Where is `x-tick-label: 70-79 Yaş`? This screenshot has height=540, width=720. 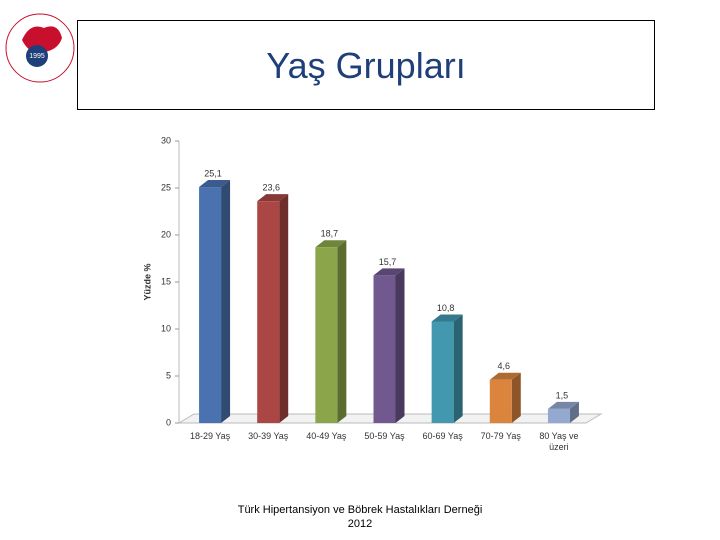 x-tick-label: 70-79 Yaş is located at coordinates (500, 436).